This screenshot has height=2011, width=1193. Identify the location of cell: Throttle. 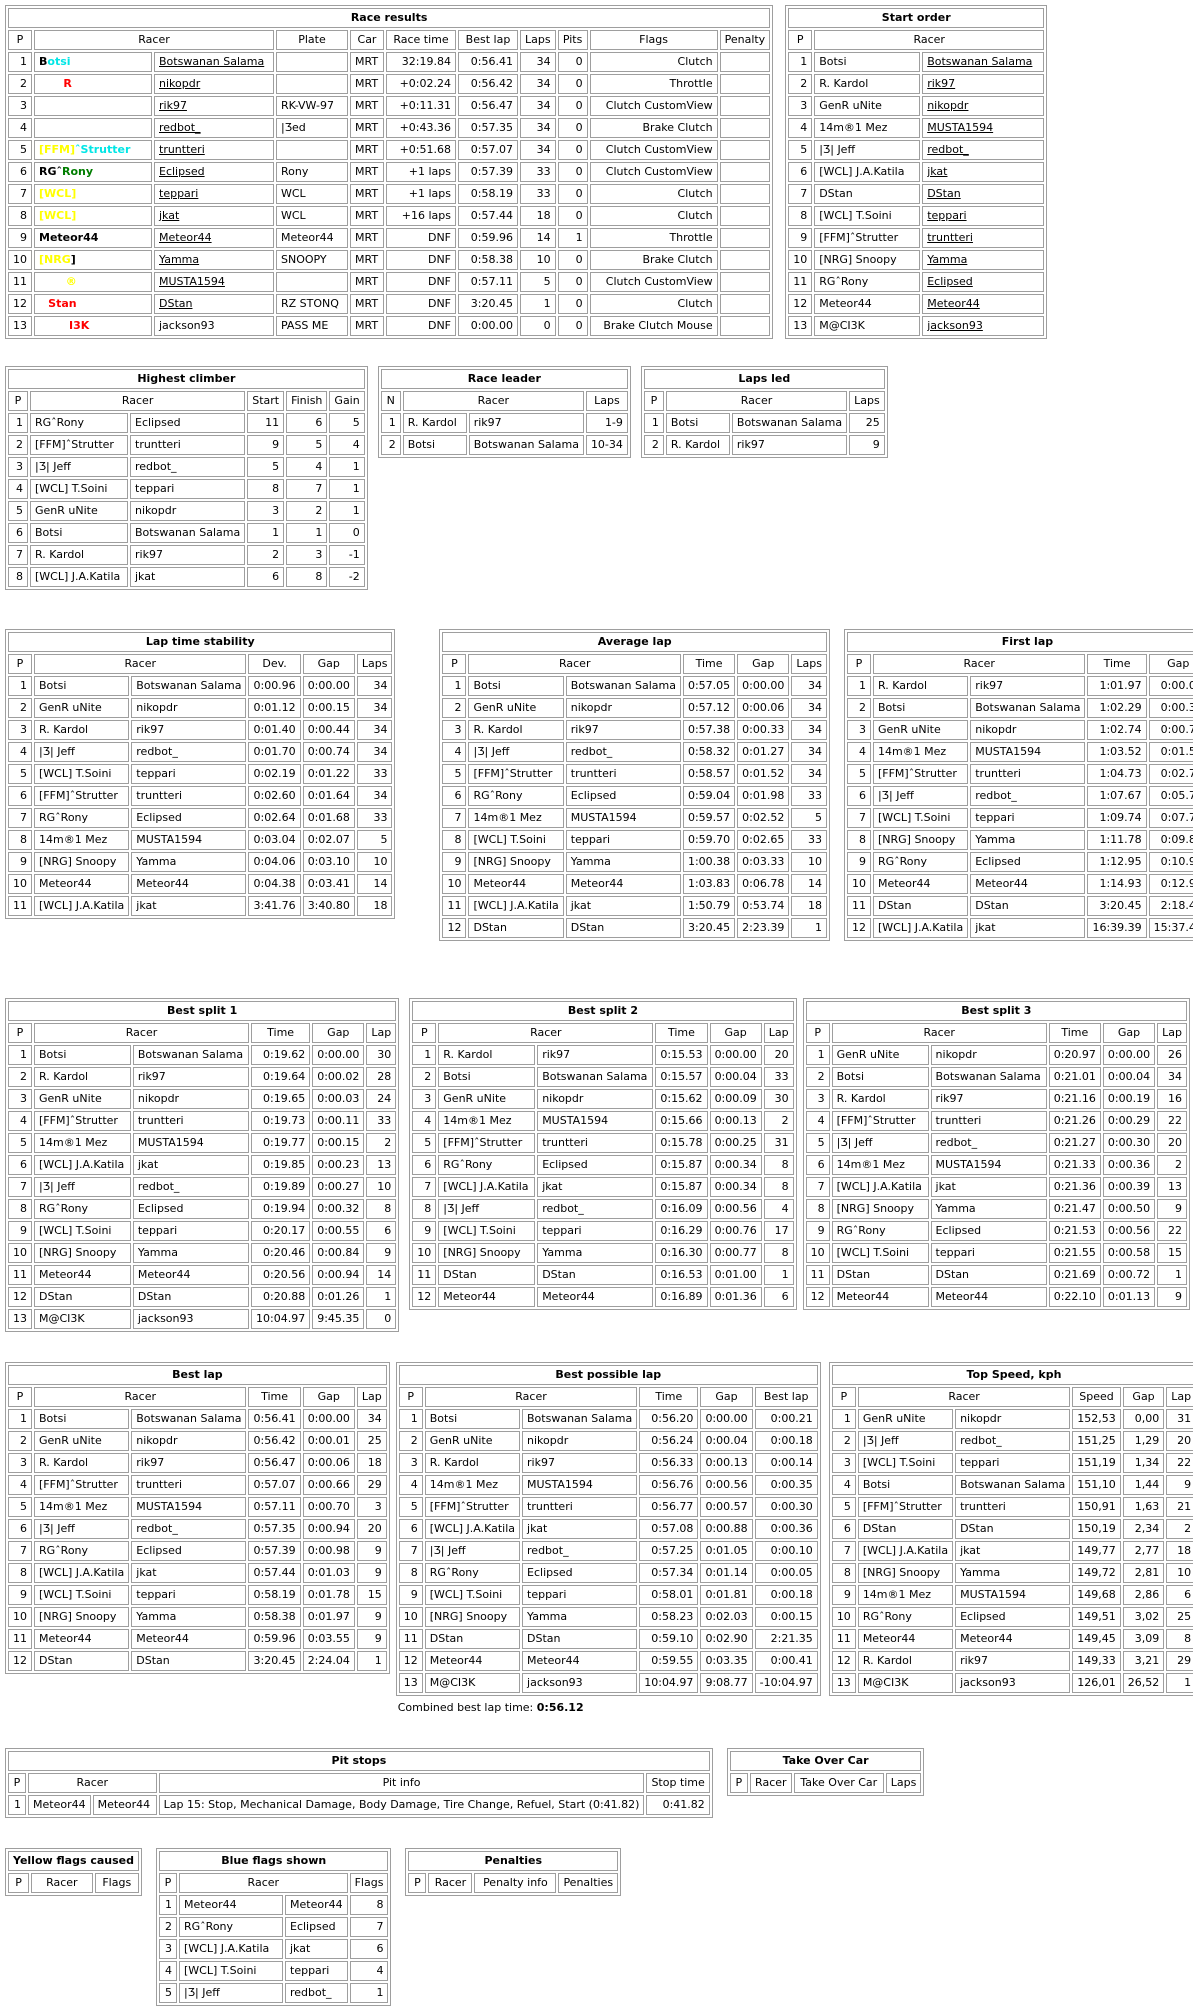
(653, 238).